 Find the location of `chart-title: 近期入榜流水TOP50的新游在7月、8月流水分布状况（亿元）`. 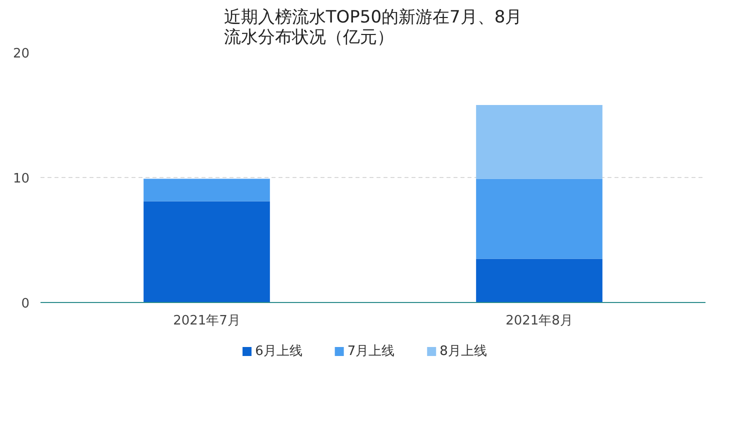

chart-title: 近期入榜流水TOP50的新游在7月、8月流水分布状况（亿元） is located at coordinates (373, 28).